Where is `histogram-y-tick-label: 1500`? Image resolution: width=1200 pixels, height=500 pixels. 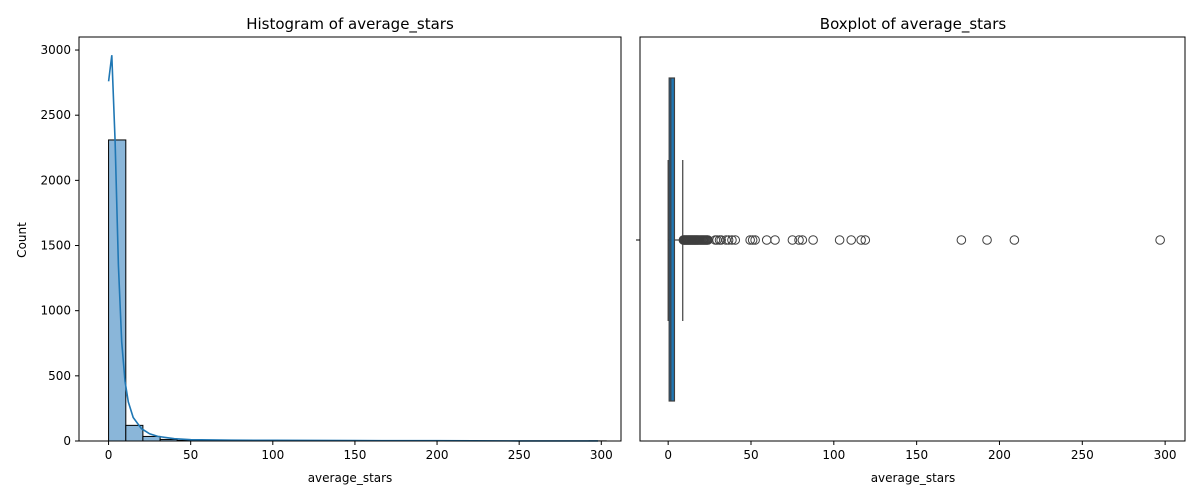 histogram-y-tick-label: 1500 is located at coordinates (55, 246).